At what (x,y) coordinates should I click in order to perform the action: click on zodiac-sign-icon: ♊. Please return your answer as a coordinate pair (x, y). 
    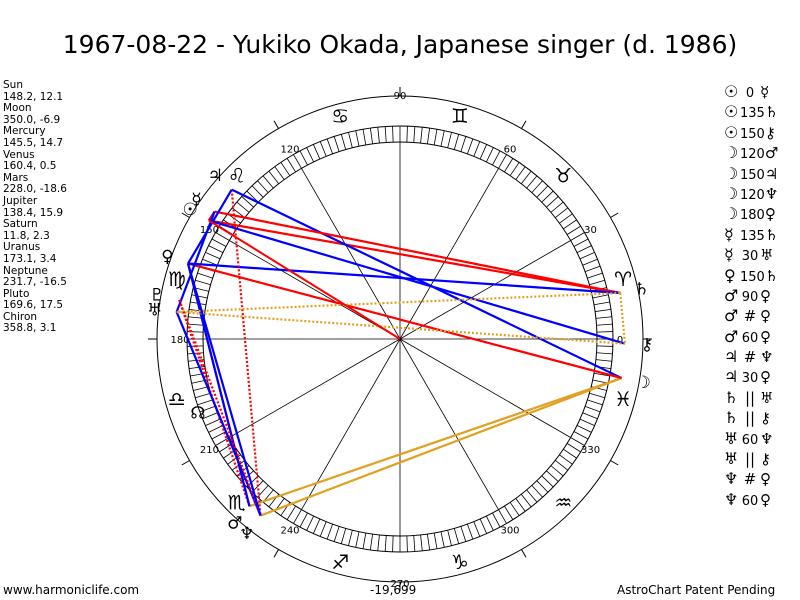
    Looking at the image, I should click on (460, 116).